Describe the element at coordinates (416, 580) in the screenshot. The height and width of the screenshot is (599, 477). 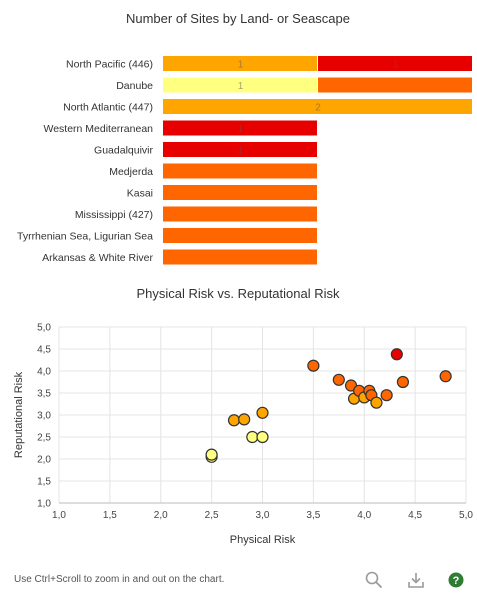
I see `download-icon` at that location.